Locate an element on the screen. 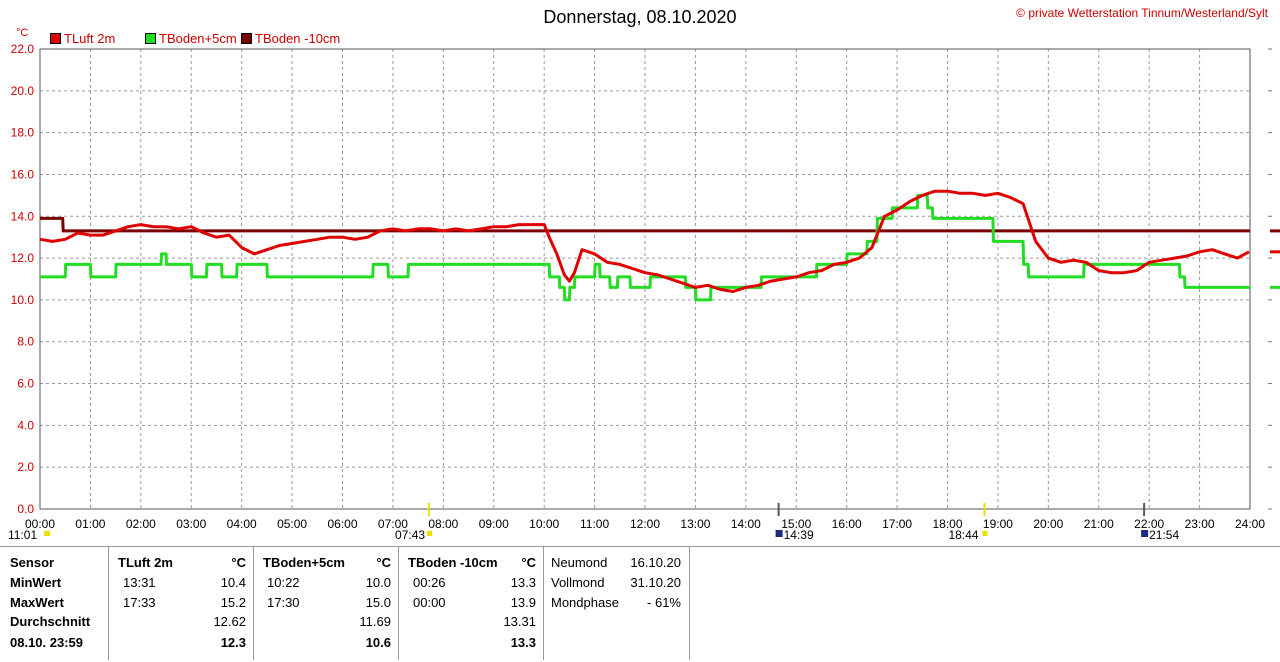 Image resolution: width=1280 pixels, height=662 pixels. sunrise-icon is located at coordinates (430, 533).